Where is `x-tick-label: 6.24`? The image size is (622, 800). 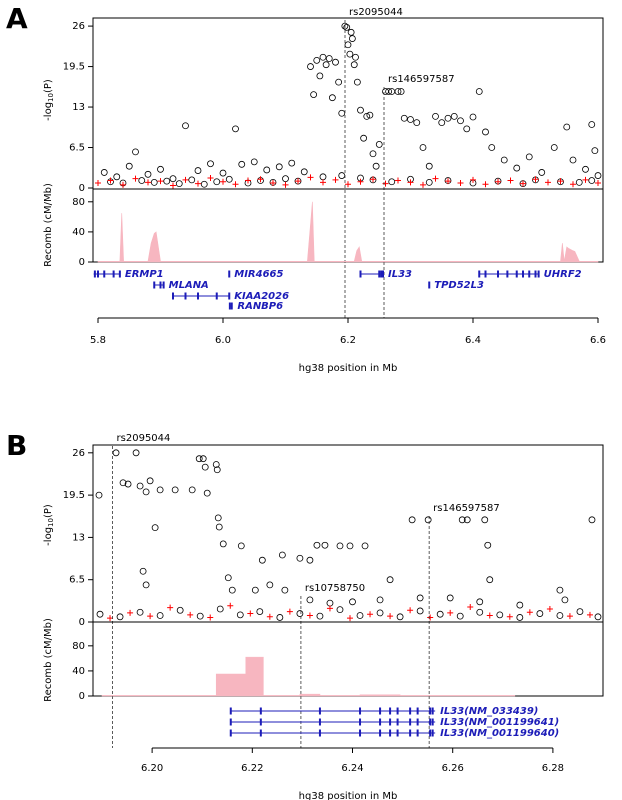 x-tick-label: 6.24 is located at coordinates (352, 768).